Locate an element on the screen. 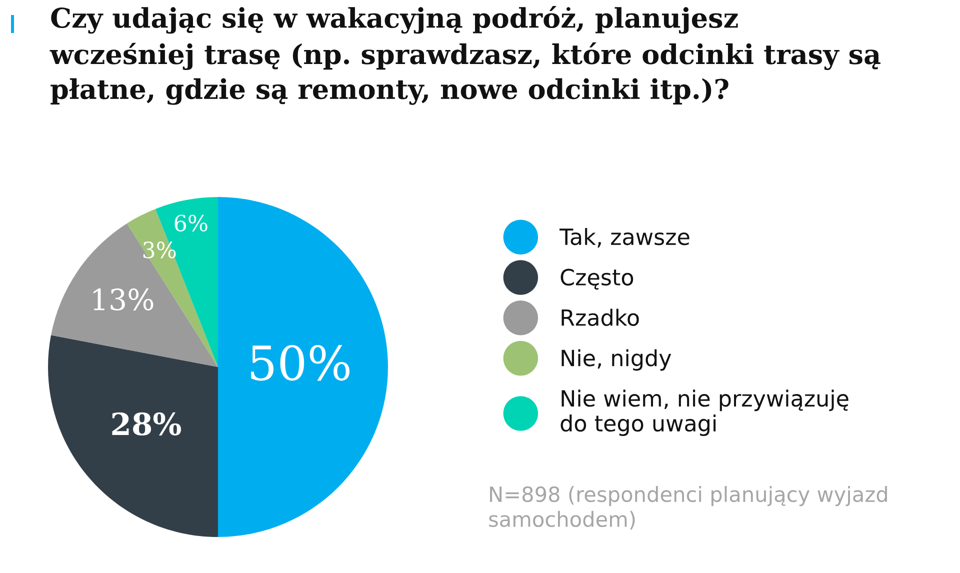 Image resolution: width=960 pixels, height=573 pixels. data-label: 50% is located at coordinates (300, 362).